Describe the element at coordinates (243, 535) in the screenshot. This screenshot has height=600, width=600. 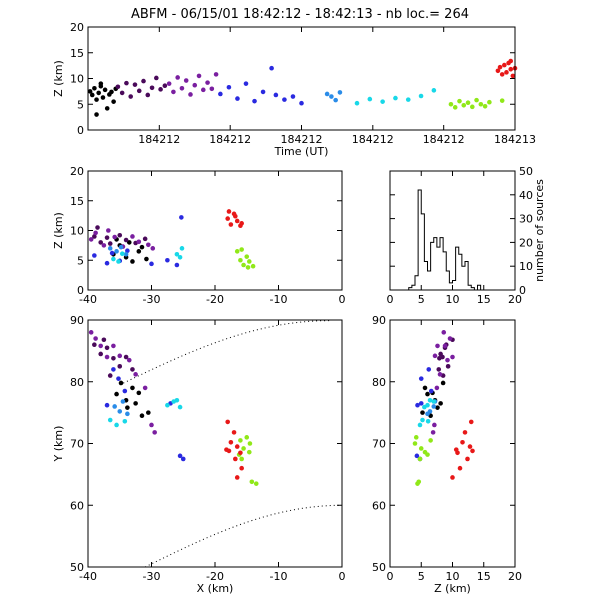
I see `range-ring-inner` at that location.